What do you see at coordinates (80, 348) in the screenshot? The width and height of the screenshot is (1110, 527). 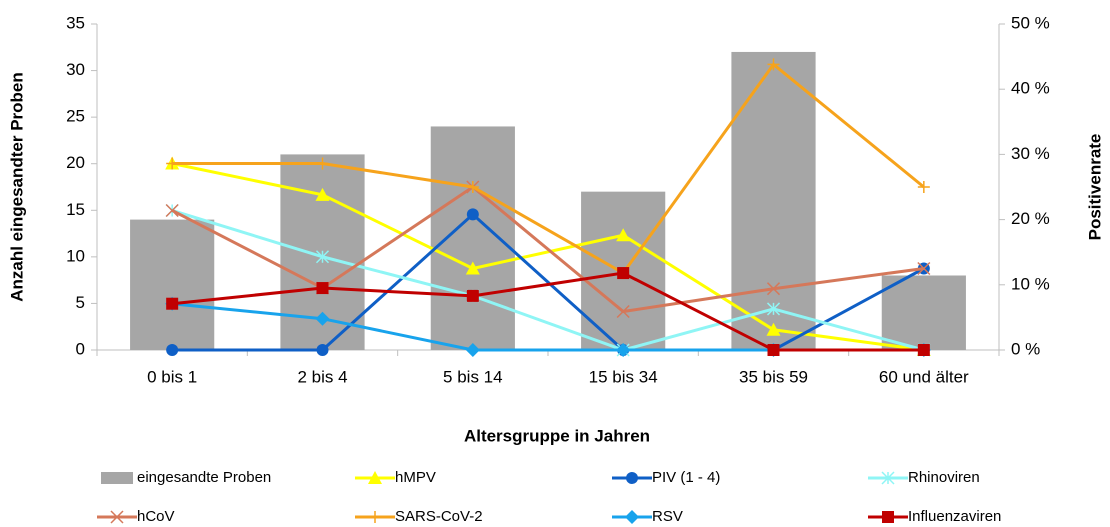 I see `y-tick-label: 0` at bounding box center [80, 348].